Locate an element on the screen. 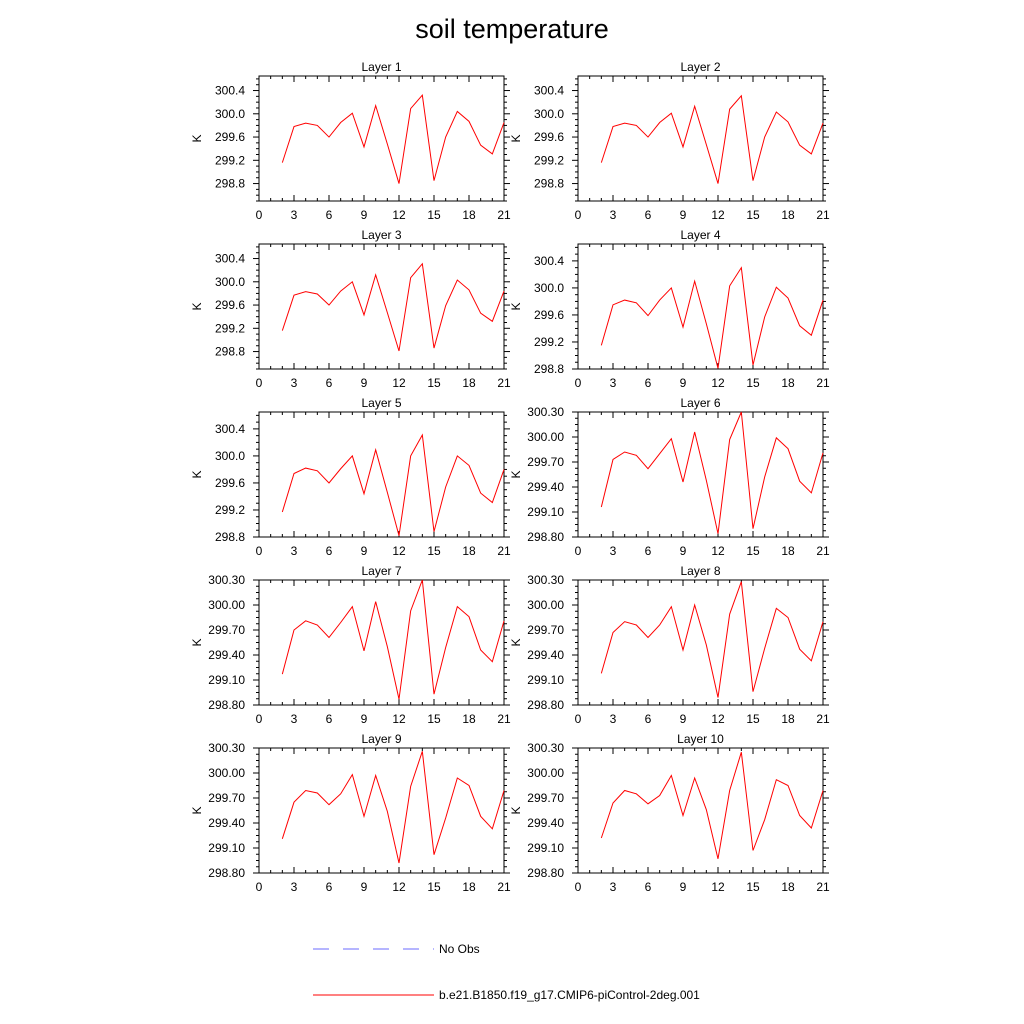 The image size is (1024, 1024). panel-title: Layer 1 is located at coordinates (381, 67).